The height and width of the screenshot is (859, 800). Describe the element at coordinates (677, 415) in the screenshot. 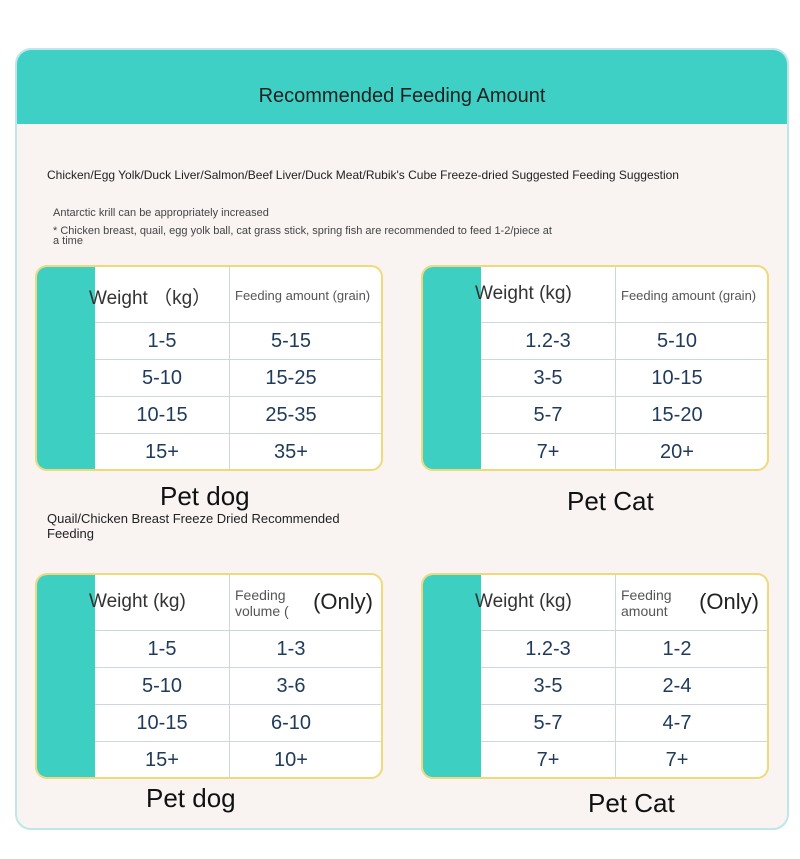

I see `feeding-cell: 15-20` at that location.